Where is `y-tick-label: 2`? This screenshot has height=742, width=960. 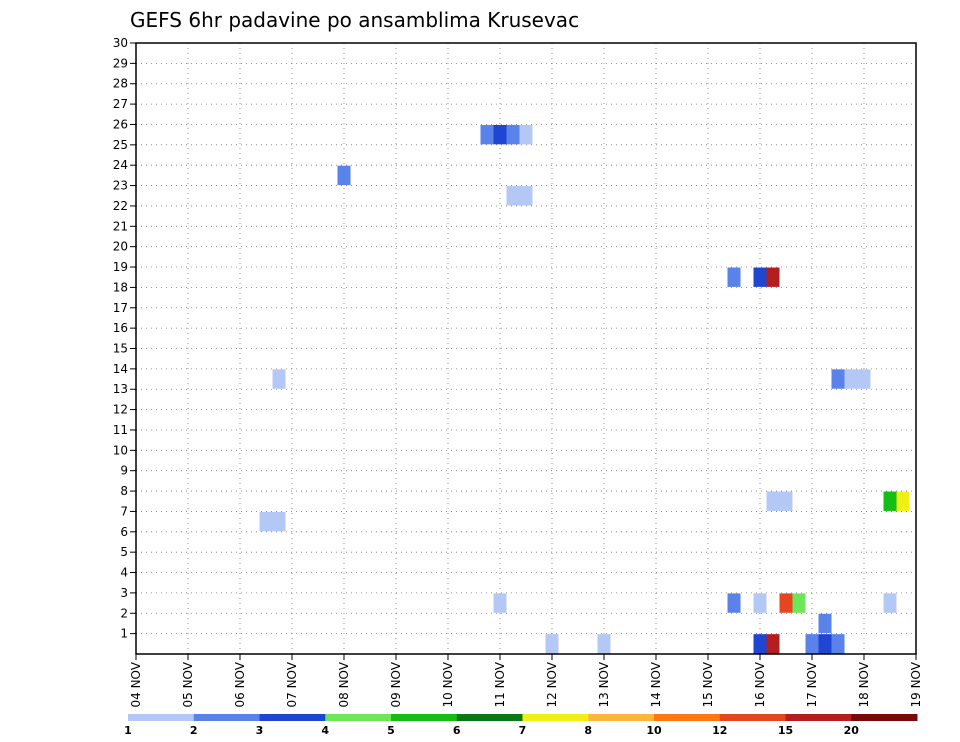 y-tick-label: 2 is located at coordinates (124, 613).